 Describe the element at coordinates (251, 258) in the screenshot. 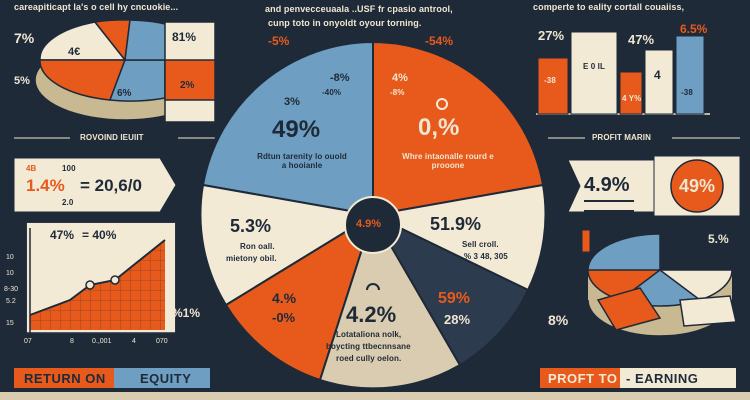

I see `center-cream-left-note2: mietony obil.` at that location.